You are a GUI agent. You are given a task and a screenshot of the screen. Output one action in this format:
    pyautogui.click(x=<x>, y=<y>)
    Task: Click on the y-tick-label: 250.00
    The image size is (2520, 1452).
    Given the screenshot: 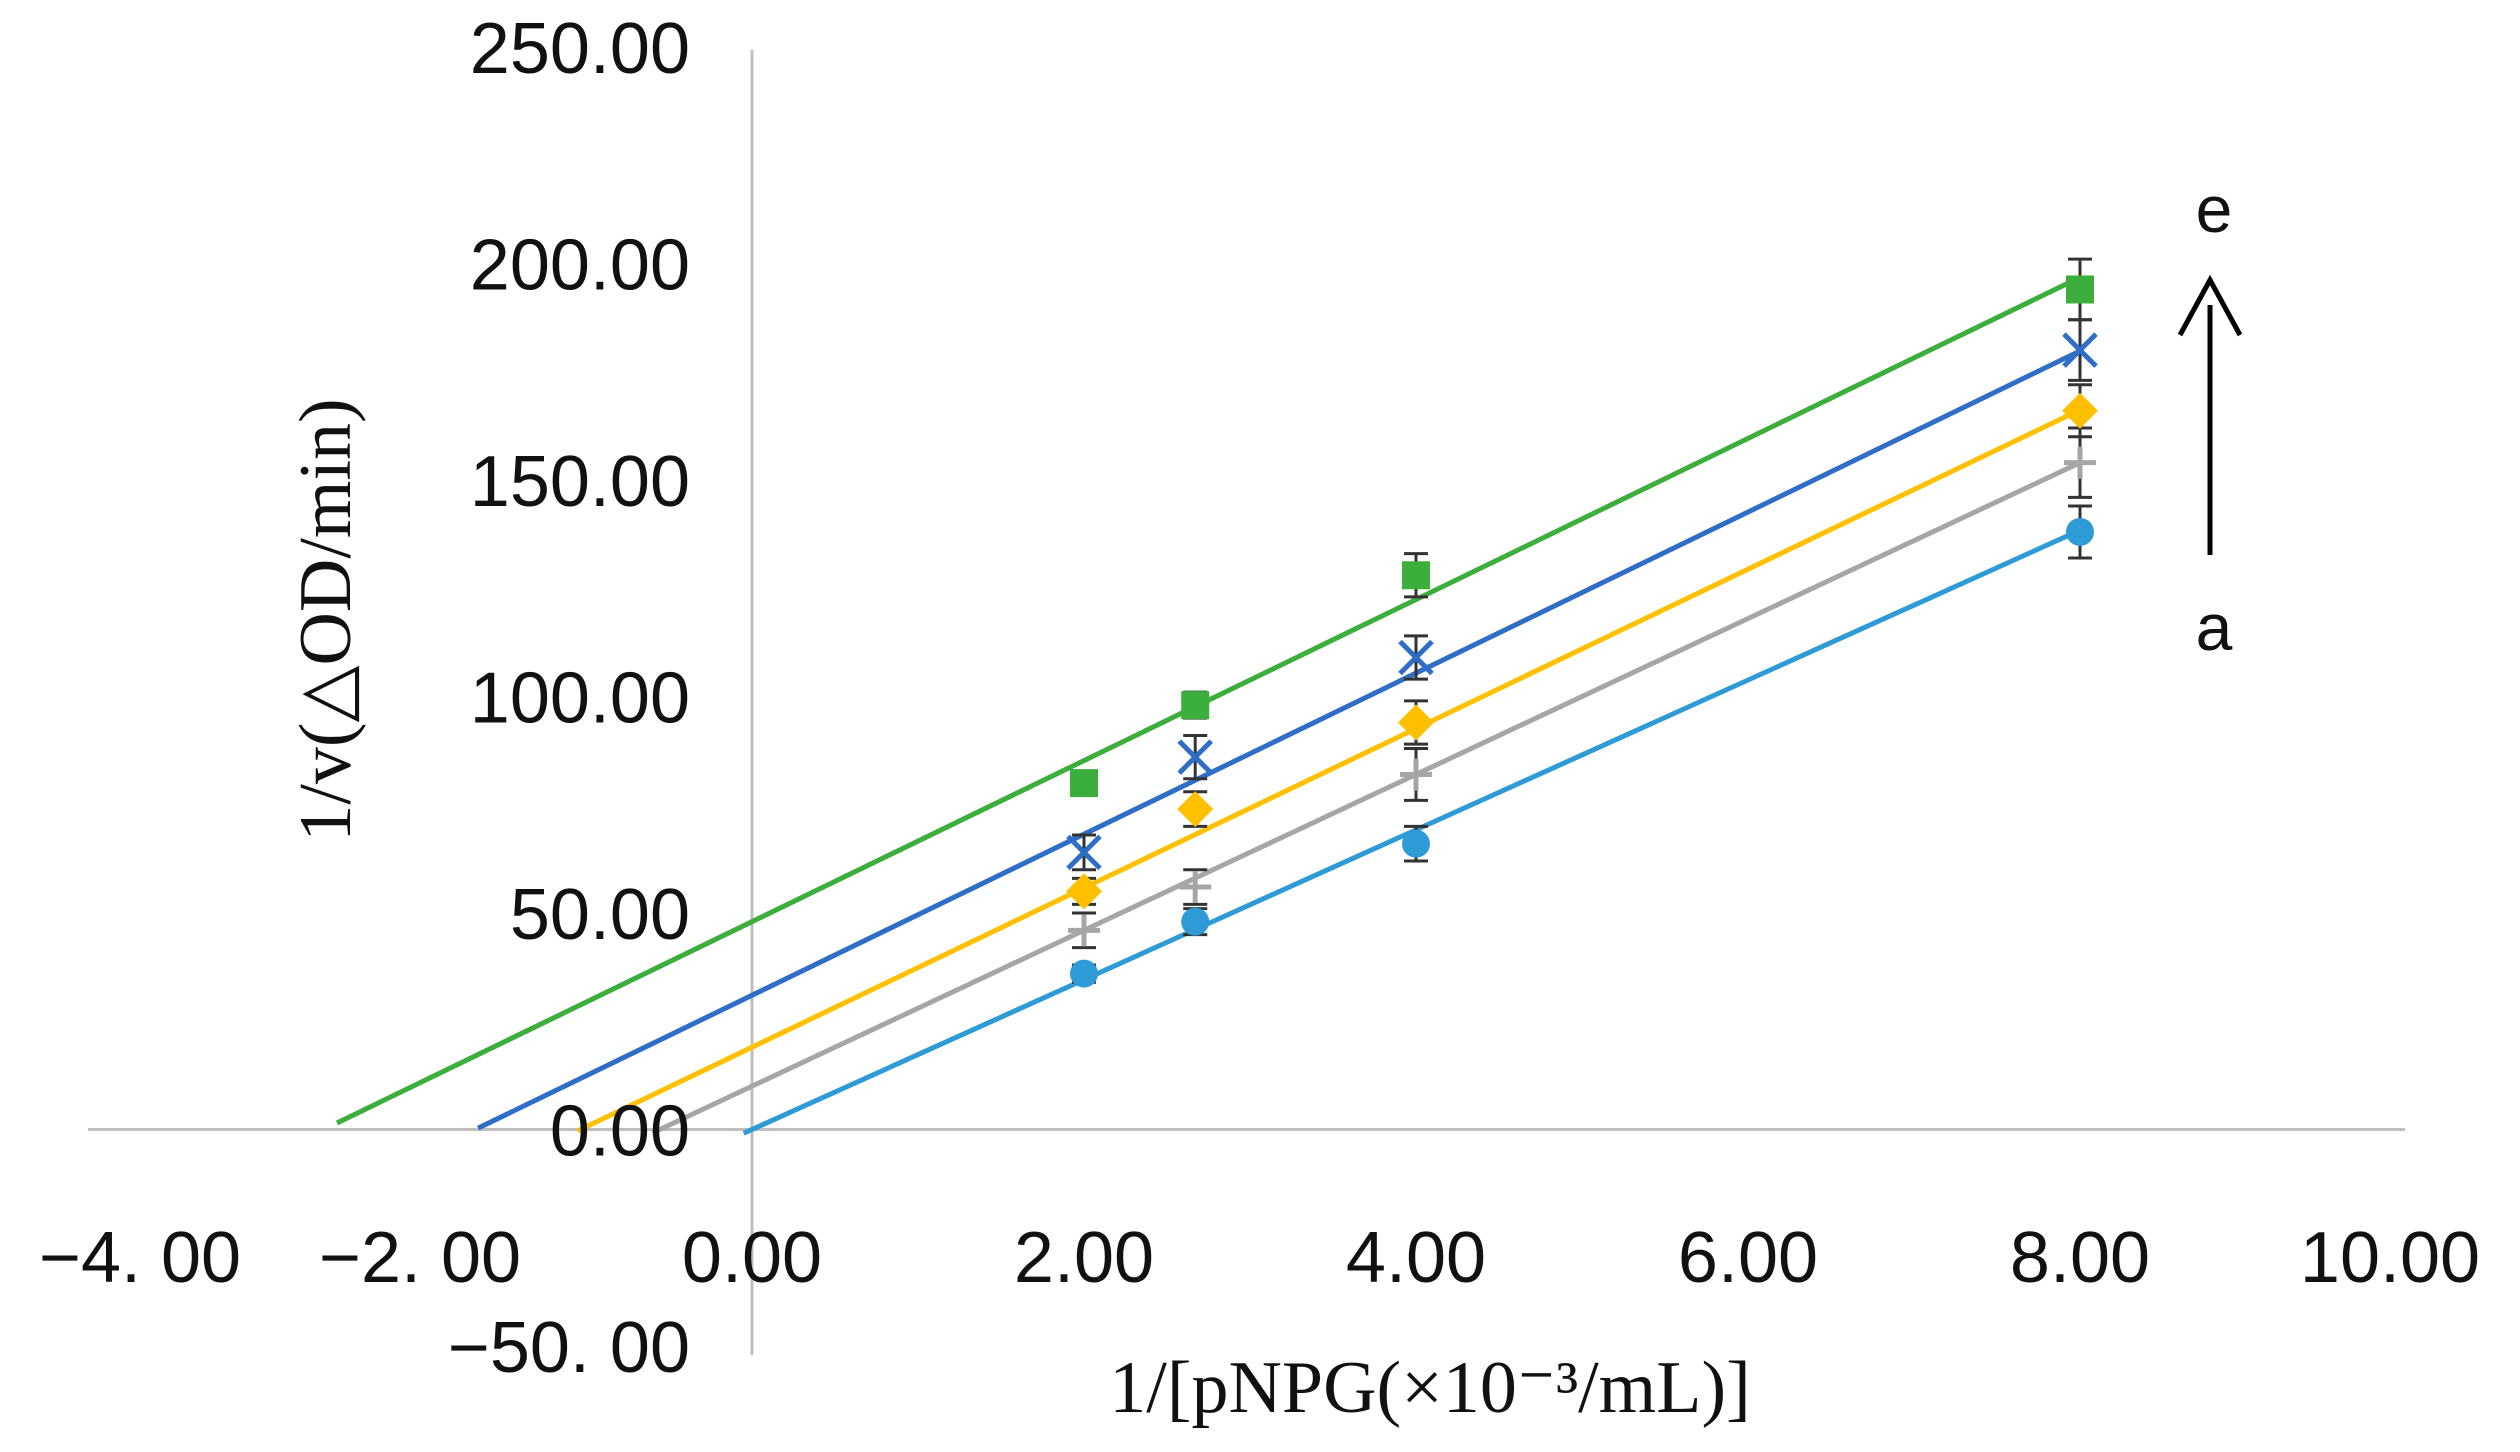 What is the action you would take?
    pyautogui.click(x=580, y=49)
    